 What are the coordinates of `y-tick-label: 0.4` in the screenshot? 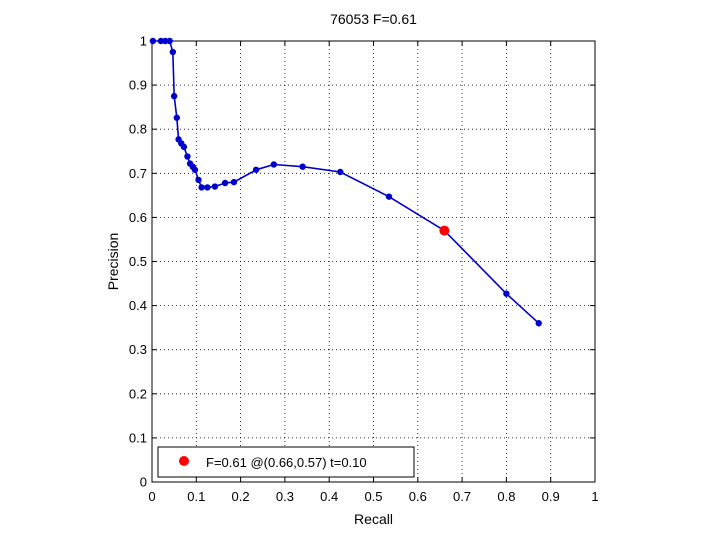 It's located at (138, 305).